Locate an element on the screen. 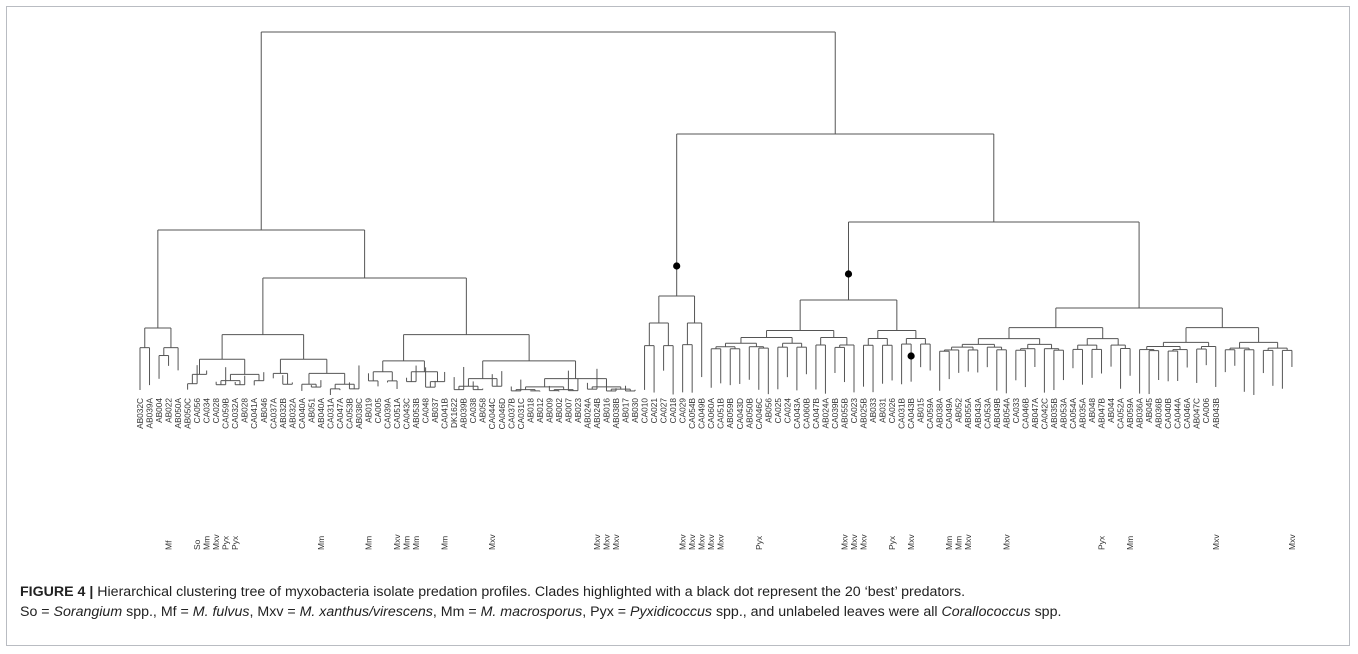  leaf-label: CA025 is located at coordinates (778, 411).